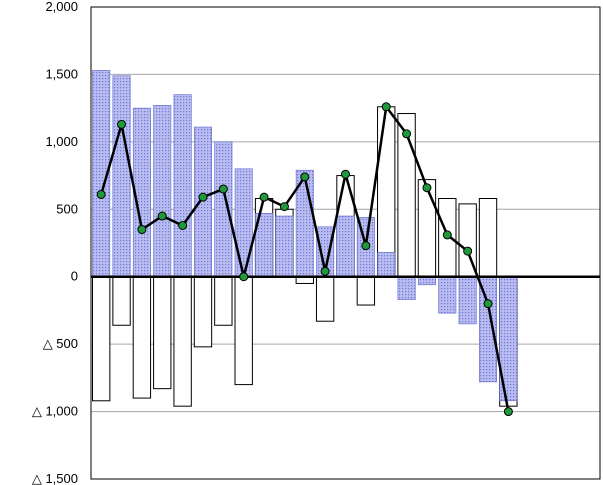  I want to click on y-tick-label: △ 500, so click(60, 343).